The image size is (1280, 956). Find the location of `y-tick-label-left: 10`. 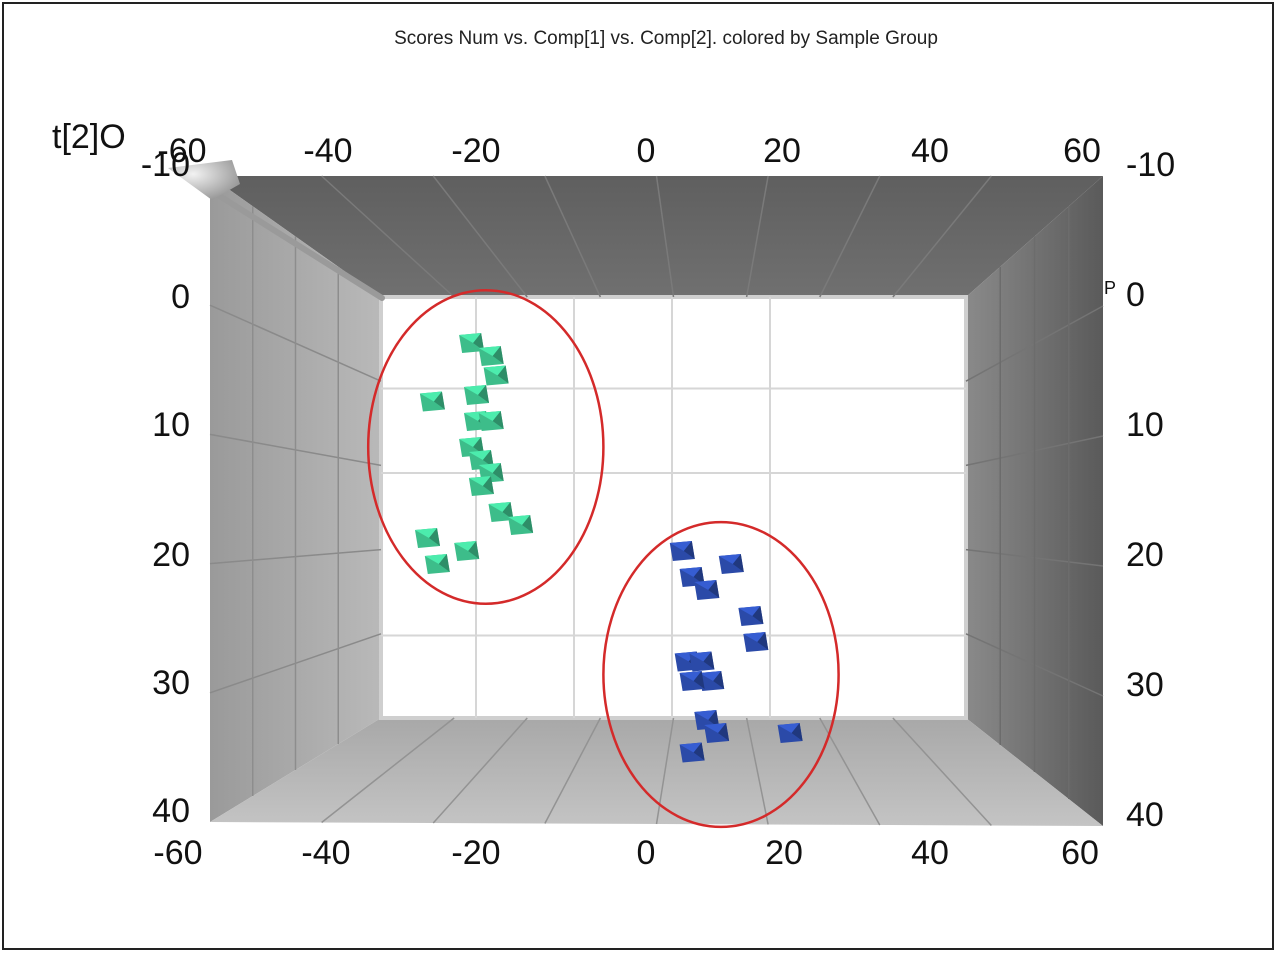

y-tick-label-left: 10 is located at coordinates (171, 425).